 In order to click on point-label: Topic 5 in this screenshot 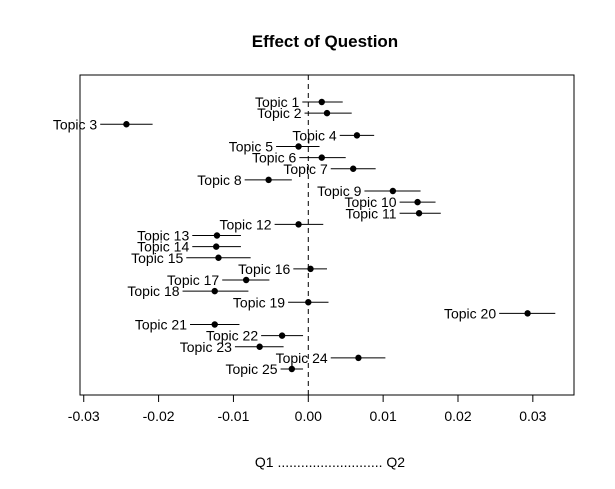, I will do `click(251, 147)`.